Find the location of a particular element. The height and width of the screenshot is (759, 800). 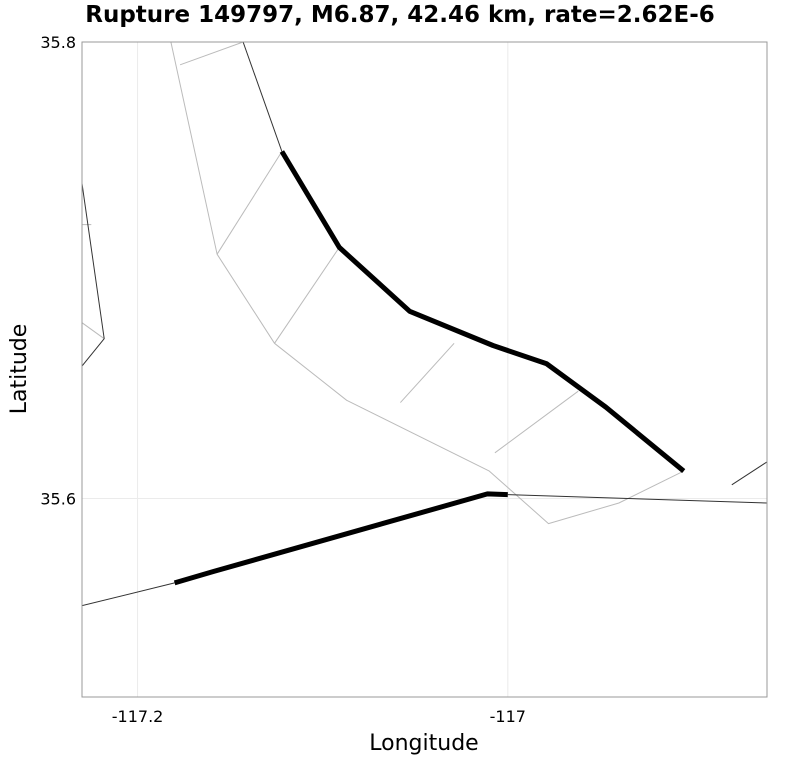

fault-trace-west is located at coordinates (93, 275).